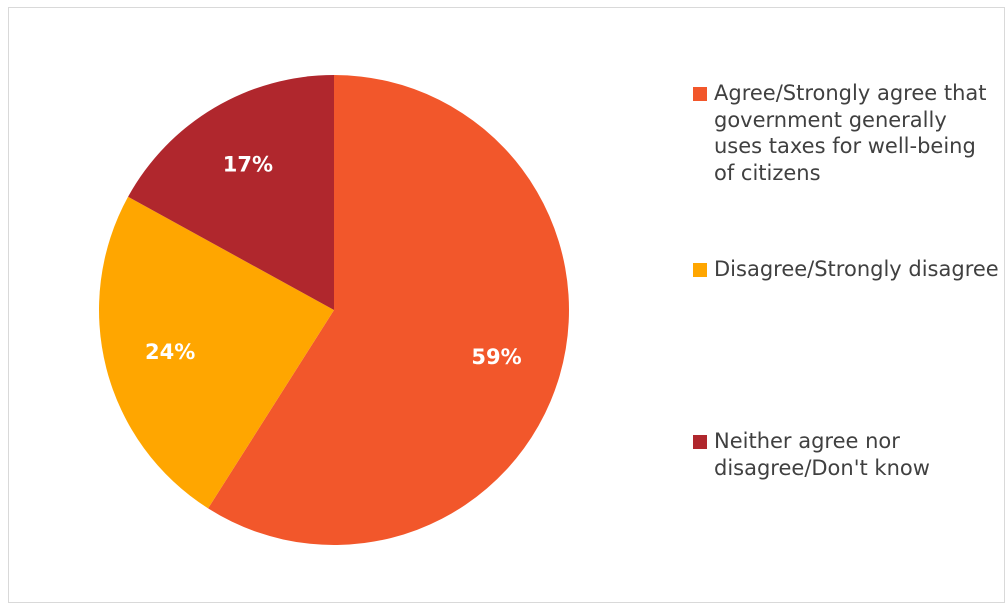  I want to click on slice-value-label-2: 24%, so click(170, 352).